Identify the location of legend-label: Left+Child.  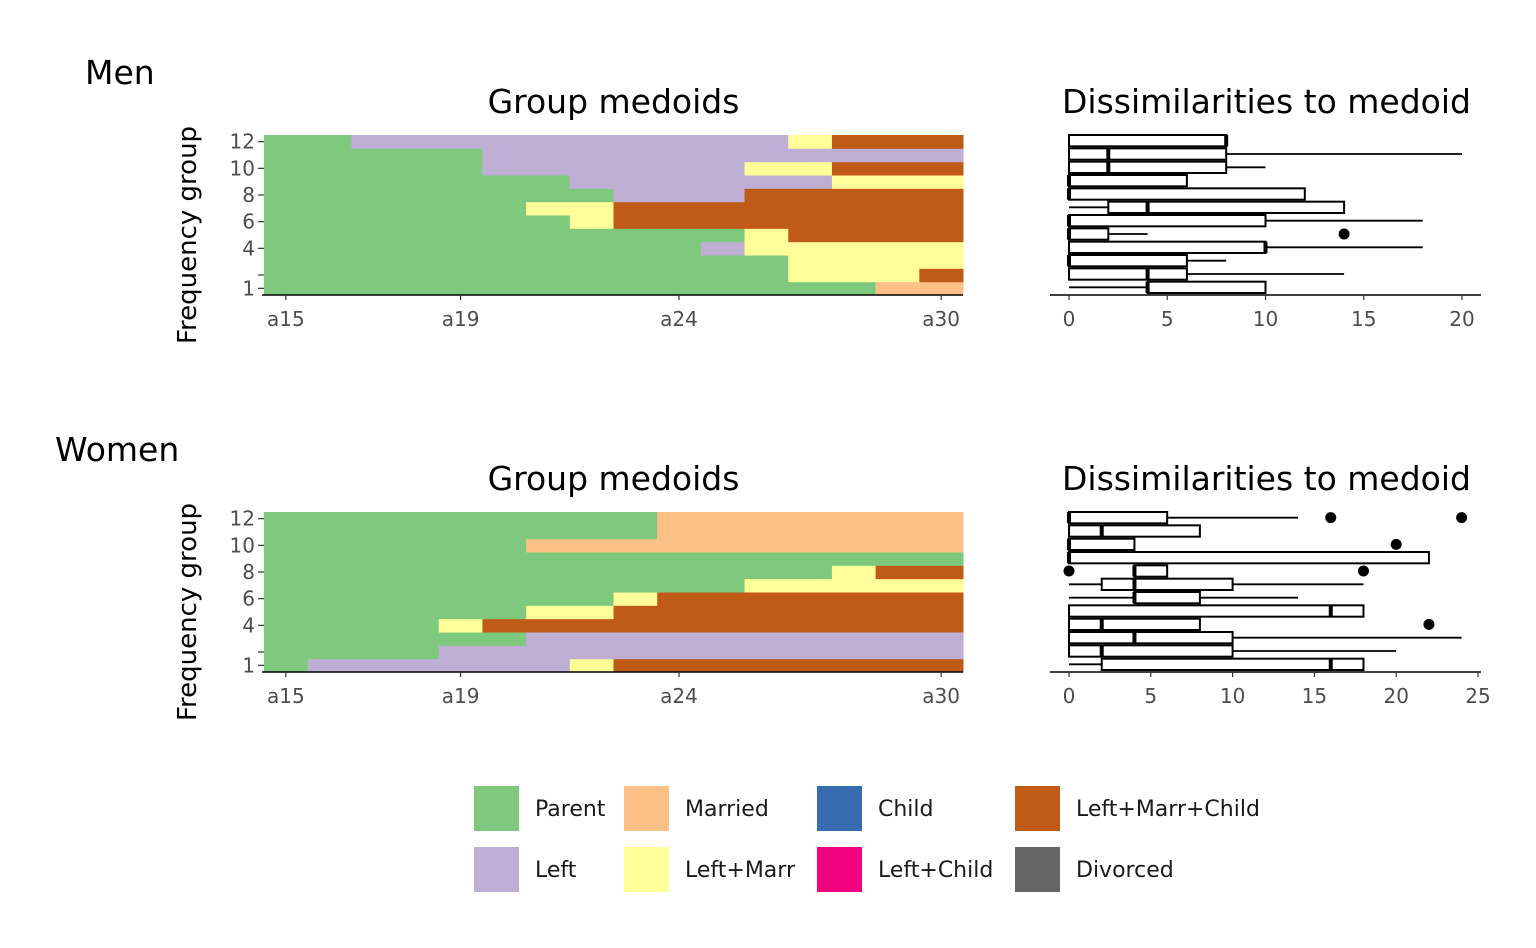
(935, 870).